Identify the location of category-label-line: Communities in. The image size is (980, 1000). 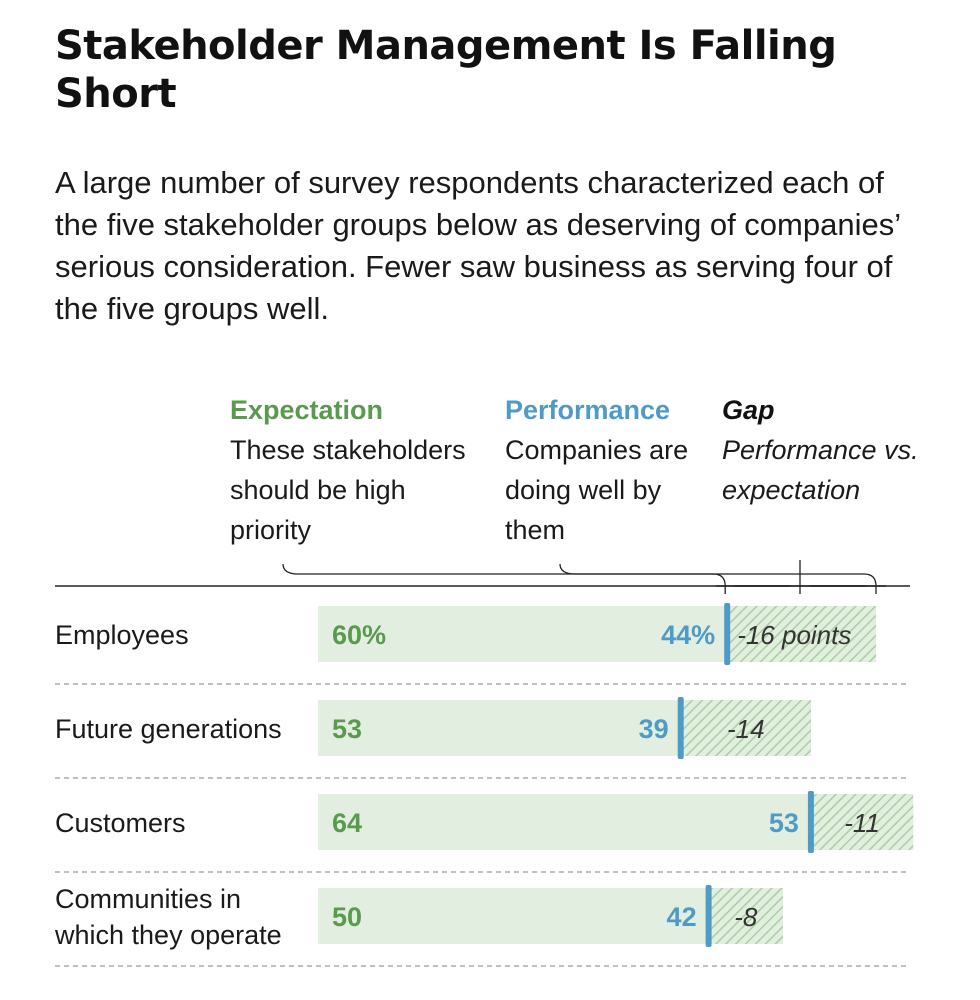
(148, 899).